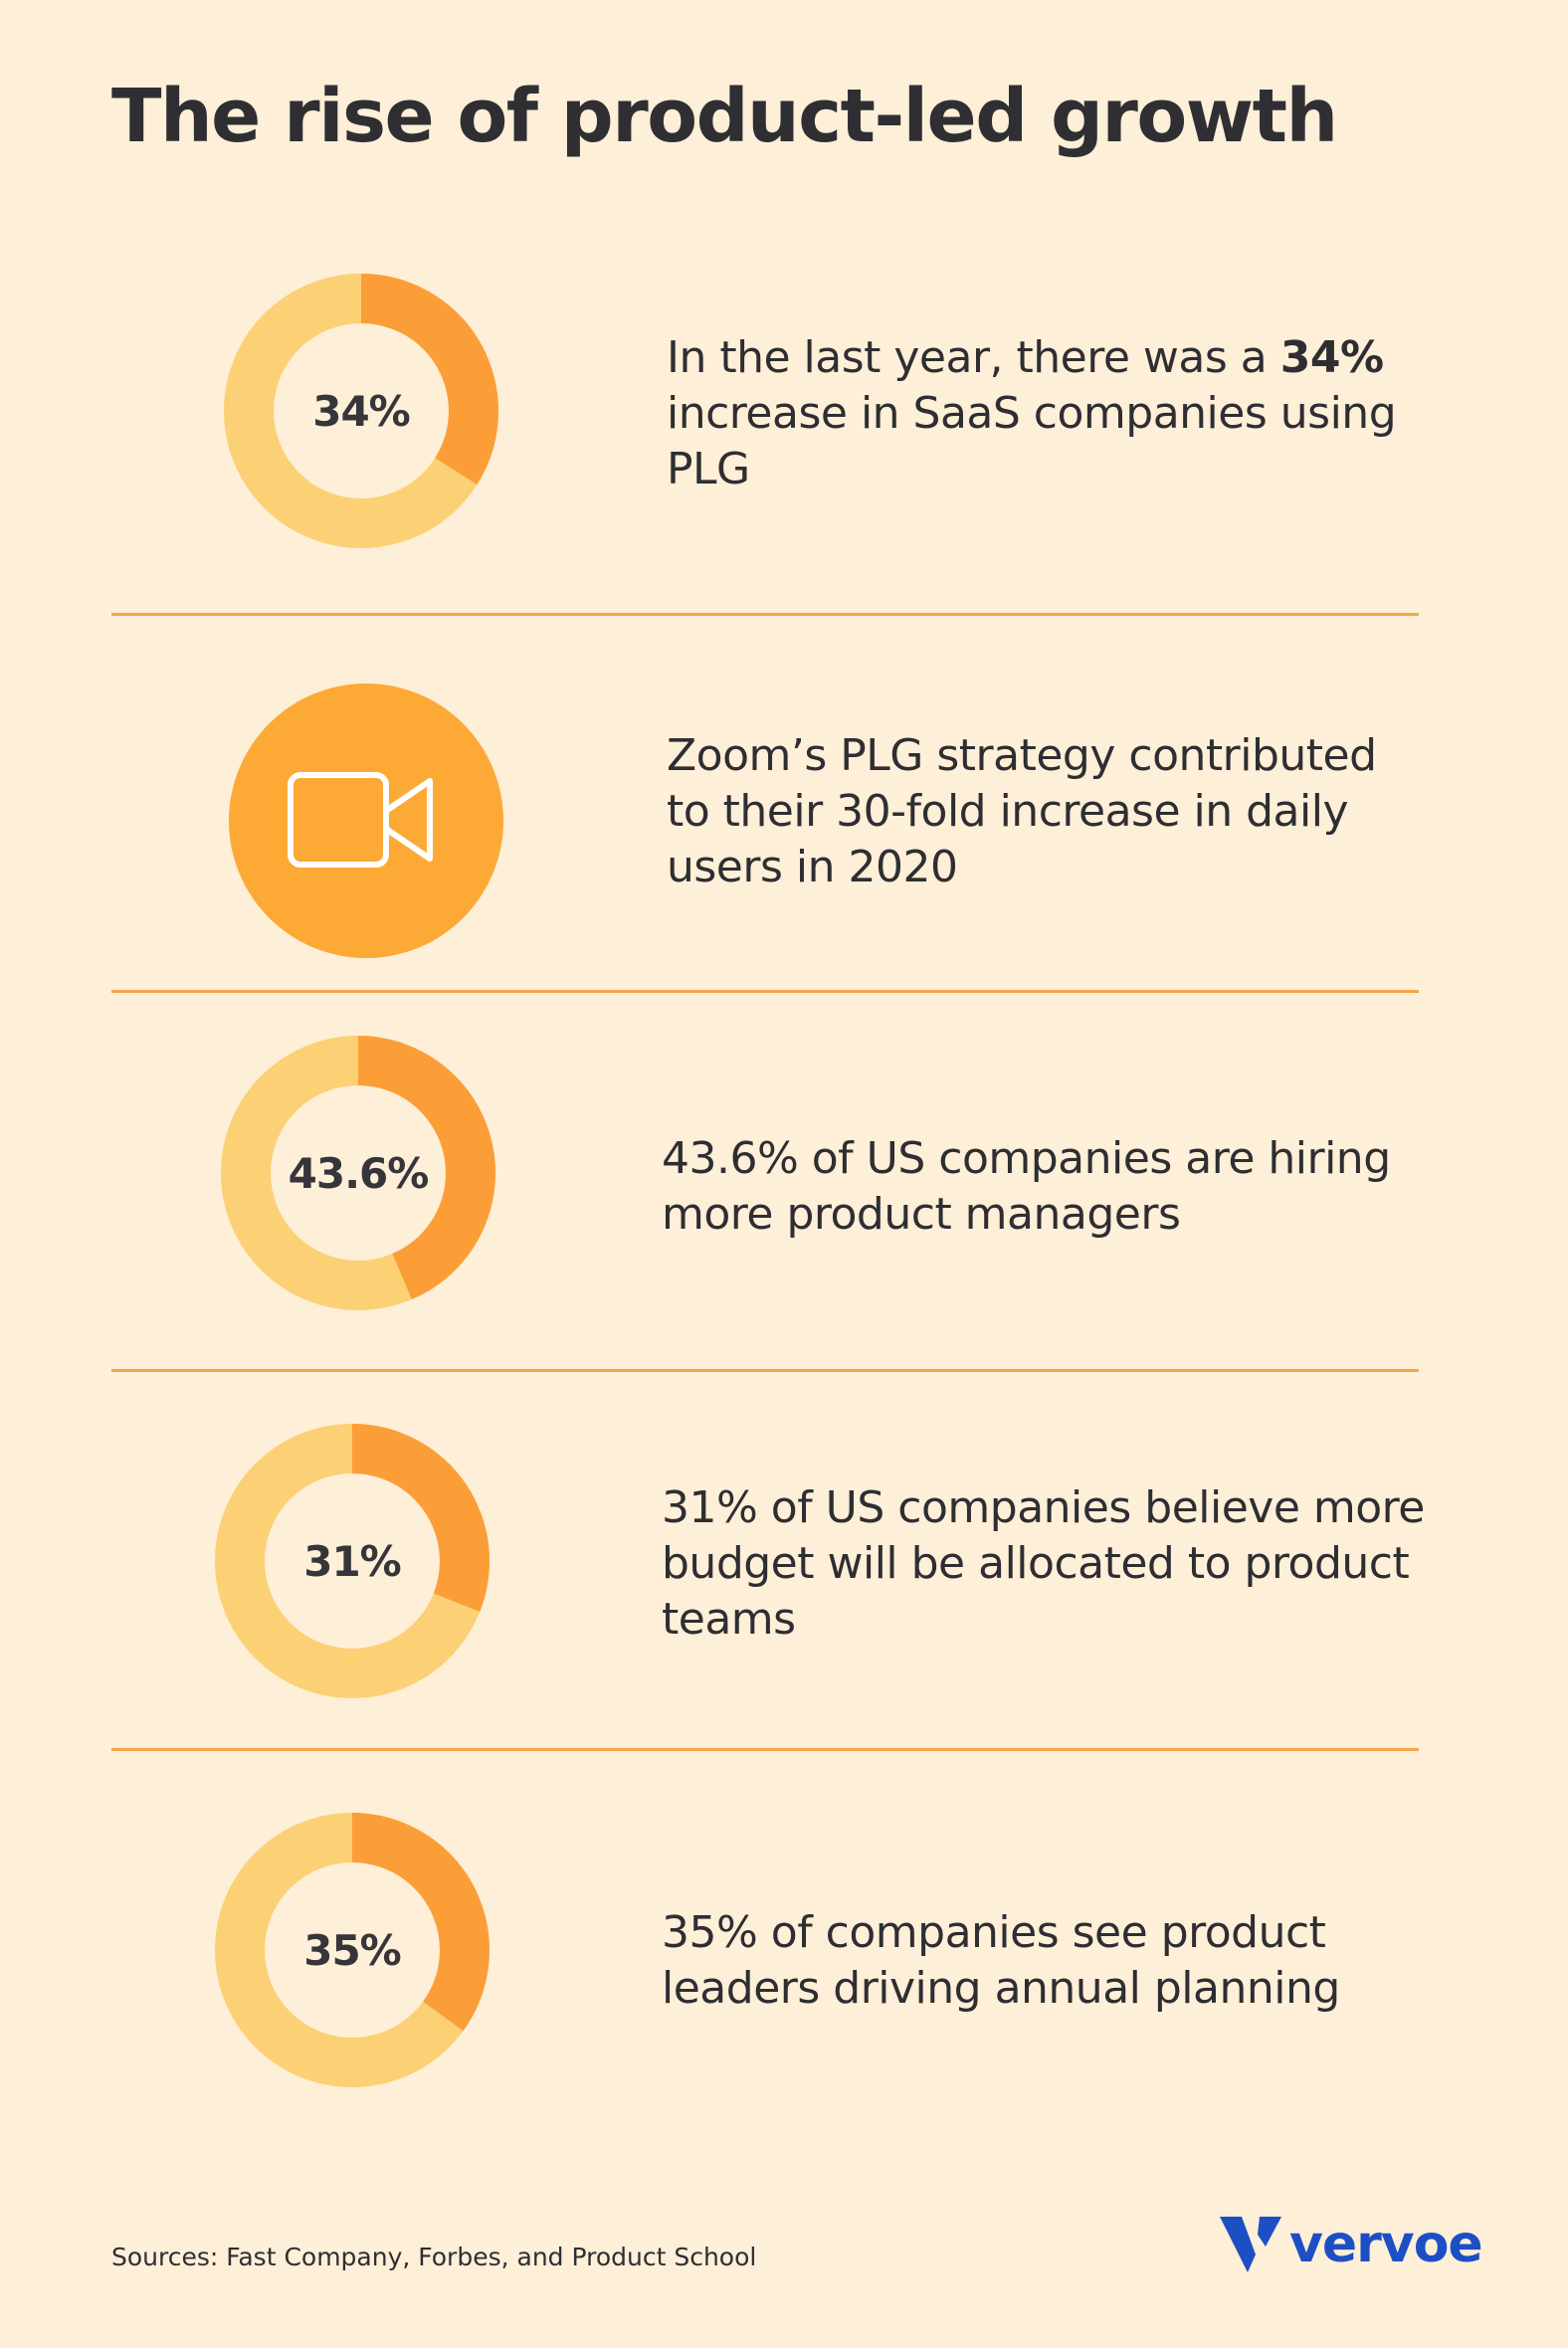 The image size is (1568, 2348). What do you see at coordinates (360, 820) in the screenshot?
I see `video-camera-icon` at bounding box center [360, 820].